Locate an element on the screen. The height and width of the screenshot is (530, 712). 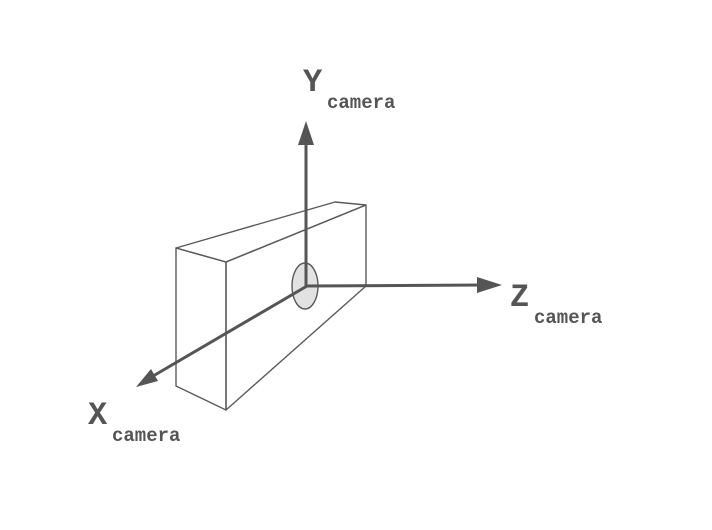
x-axis-label: X camera is located at coordinates (134, 422).